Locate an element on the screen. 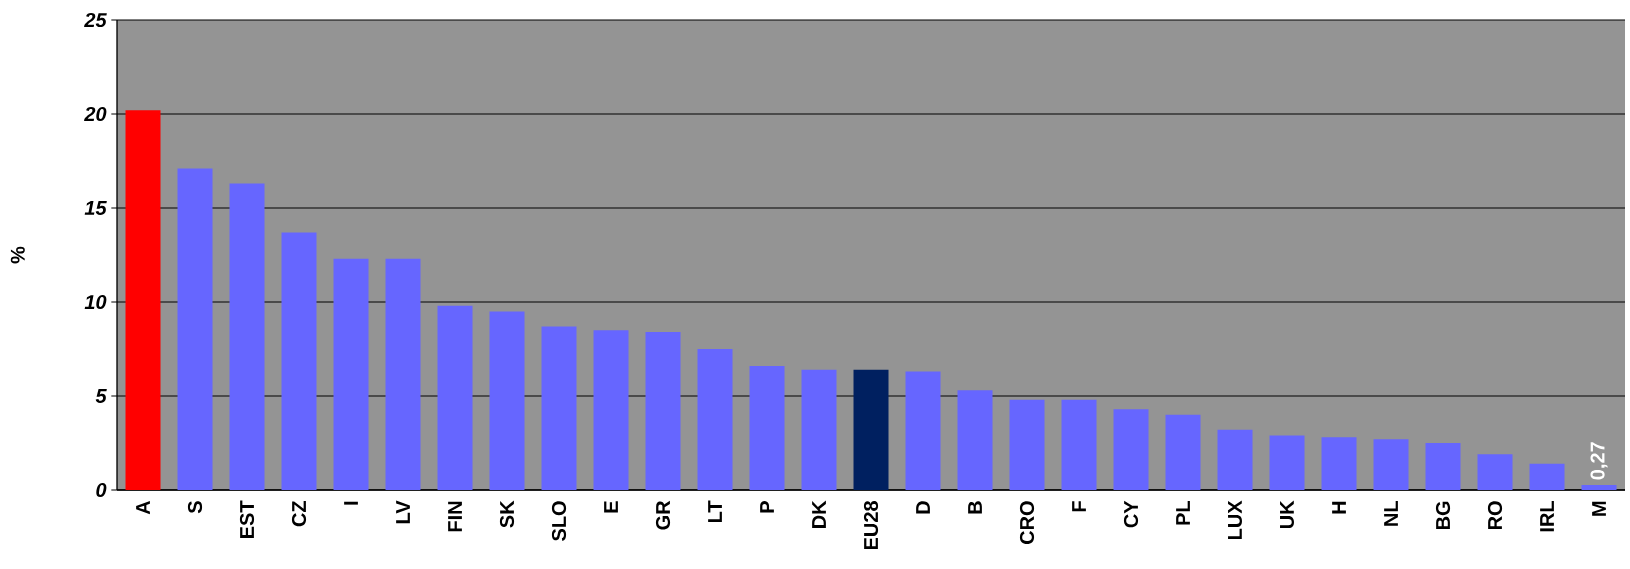 Image resolution: width=1630 pixels, height=569 pixels. x-tick-label: NL is located at coordinates (1391, 513).